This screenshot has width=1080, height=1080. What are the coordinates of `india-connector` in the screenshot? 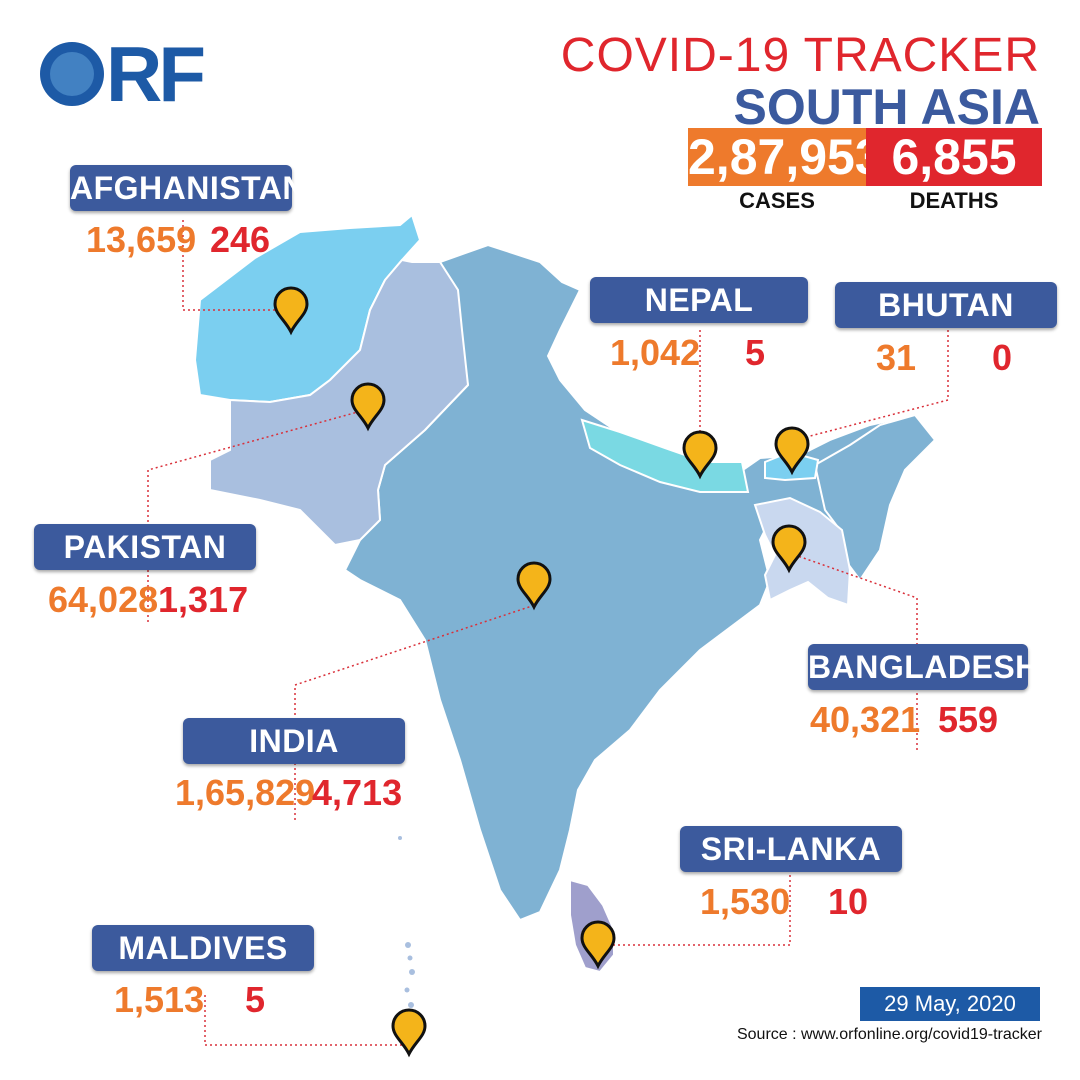 It's located at (415, 712).